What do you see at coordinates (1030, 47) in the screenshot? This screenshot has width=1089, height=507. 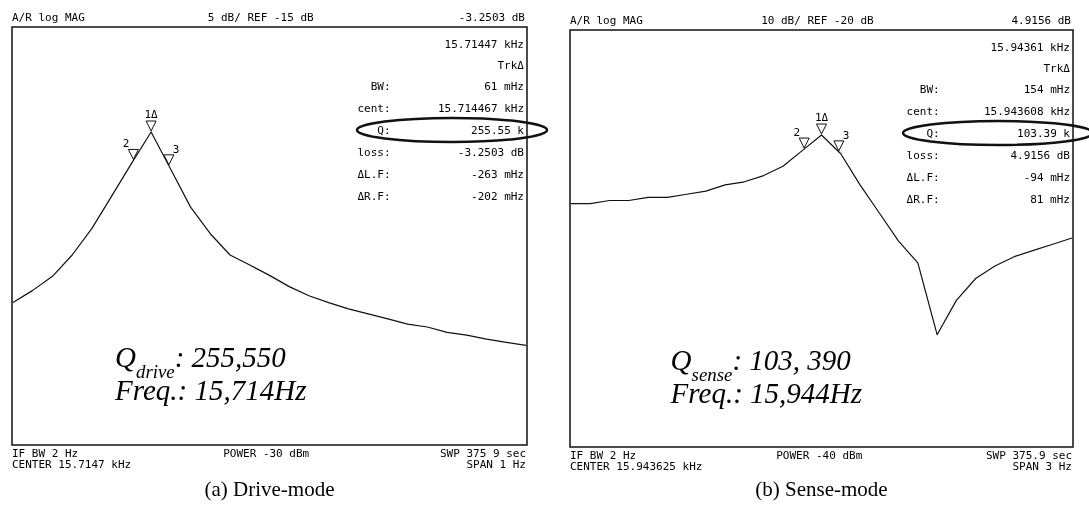 I see `text: 15.94361 kHz` at bounding box center [1030, 47].